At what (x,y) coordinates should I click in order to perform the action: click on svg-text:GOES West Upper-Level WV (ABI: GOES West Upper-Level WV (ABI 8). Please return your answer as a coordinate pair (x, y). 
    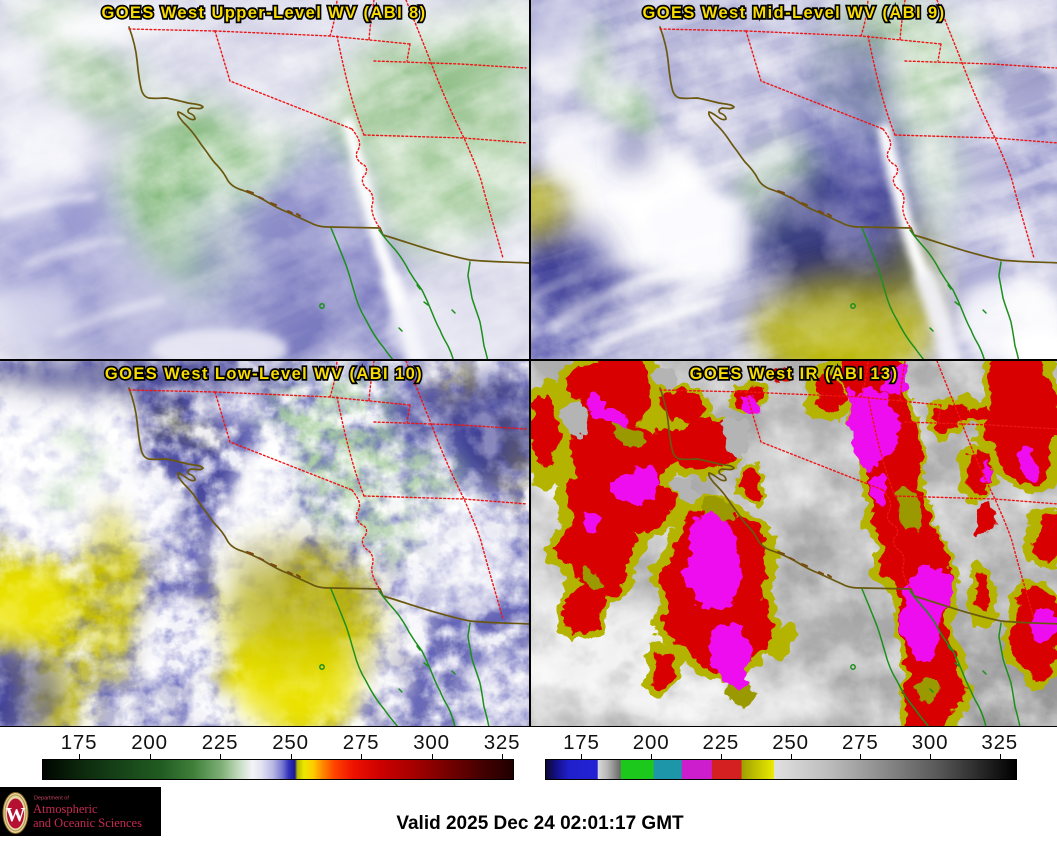
    Looking at the image, I should click on (263, 13).